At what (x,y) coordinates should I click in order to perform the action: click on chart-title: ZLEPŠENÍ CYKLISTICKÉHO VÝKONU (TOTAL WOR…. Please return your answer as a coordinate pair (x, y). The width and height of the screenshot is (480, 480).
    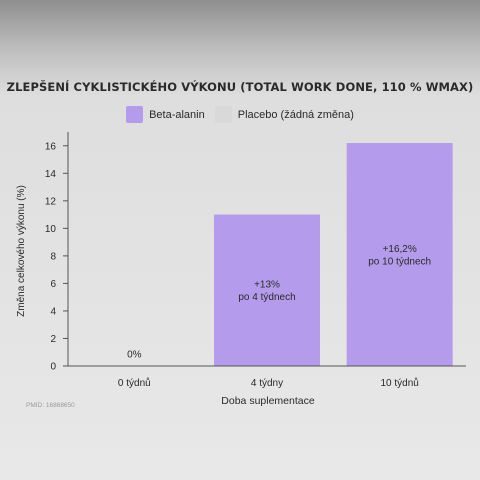
    Looking at the image, I should click on (240, 87).